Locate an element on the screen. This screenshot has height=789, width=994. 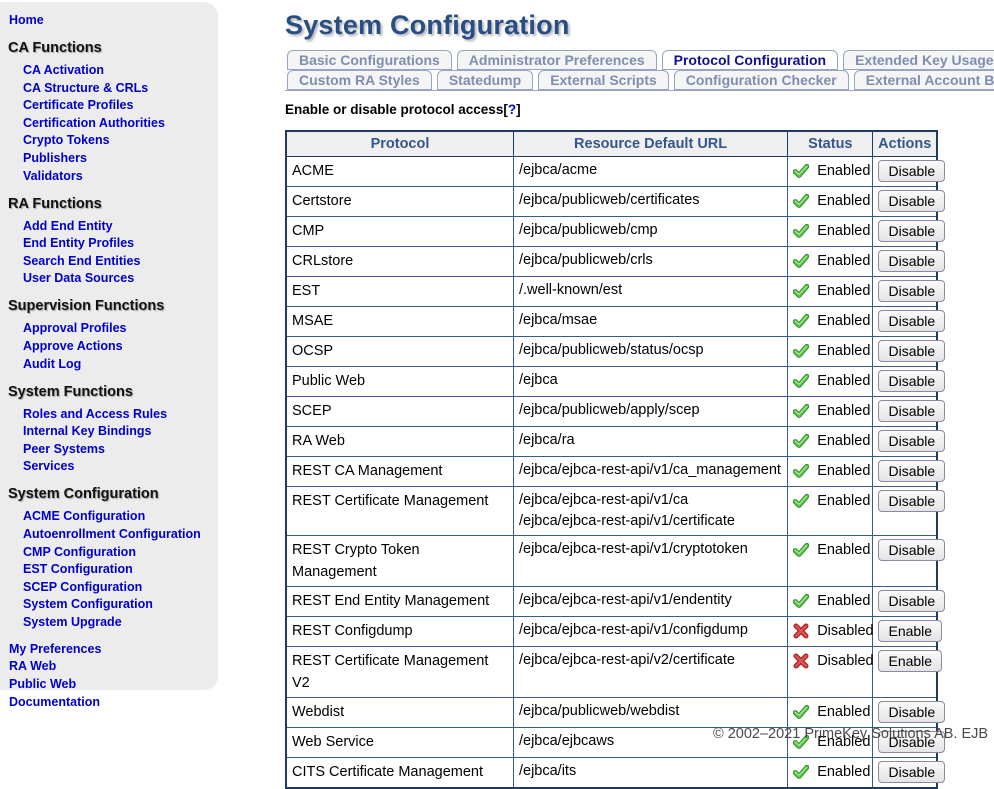
tab-custom-ra-styles: Custom RA Styles is located at coordinates (359, 80).